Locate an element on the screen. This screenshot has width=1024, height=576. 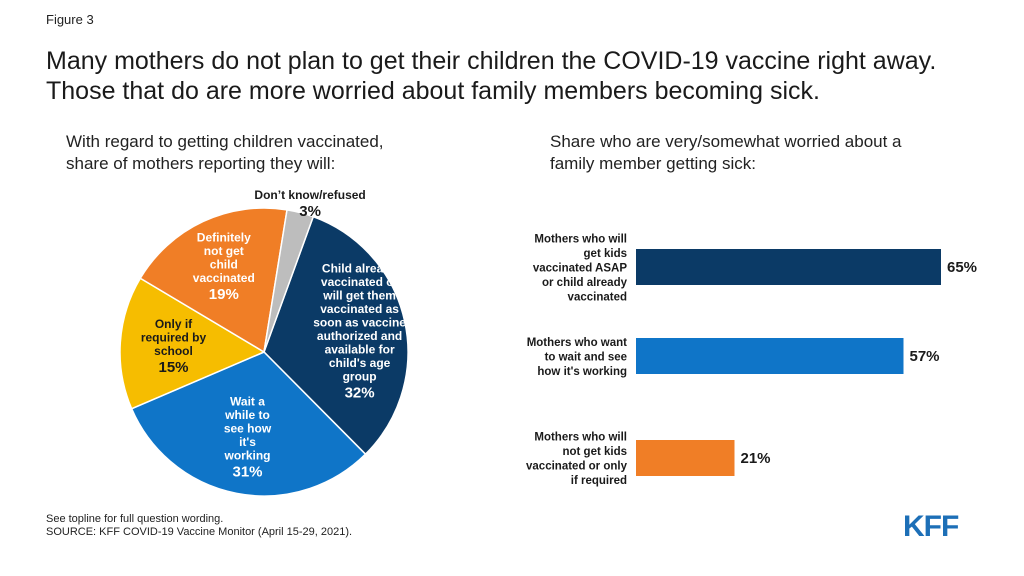
bar-subtitle-line-2: family member getting sick: is located at coordinates (653, 163).